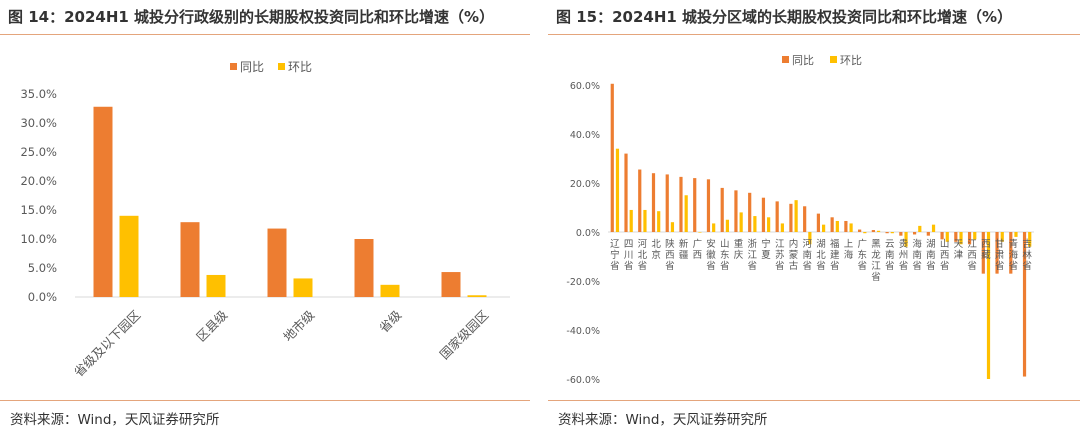 The width and height of the screenshot is (1080, 440). Describe the element at coordinates (876, 261) in the screenshot. I see `x-tick-label: 黑龙江省` at that location.